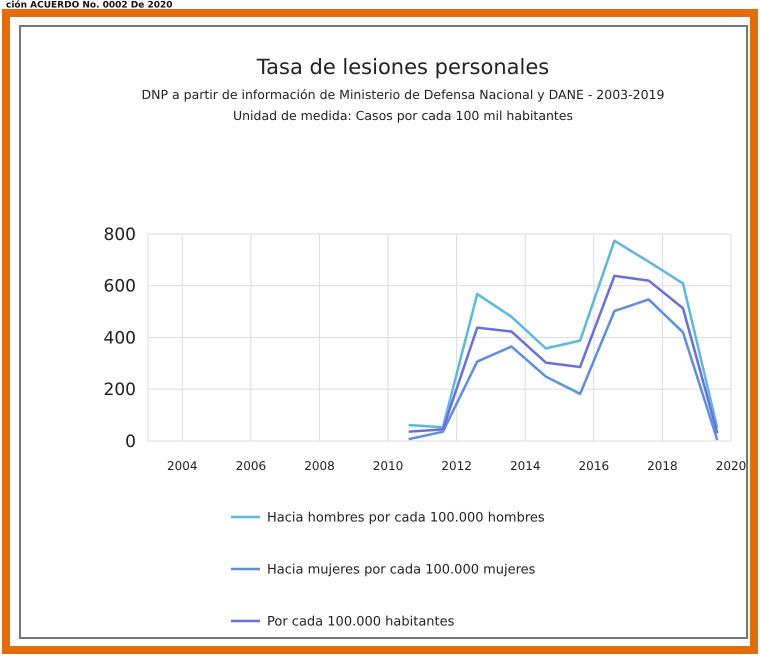 Image resolution: width=760 pixels, height=656 pixels. Describe the element at coordinates (120, 390) in the screenshot. I see `y-tick-label: 200` at that location.